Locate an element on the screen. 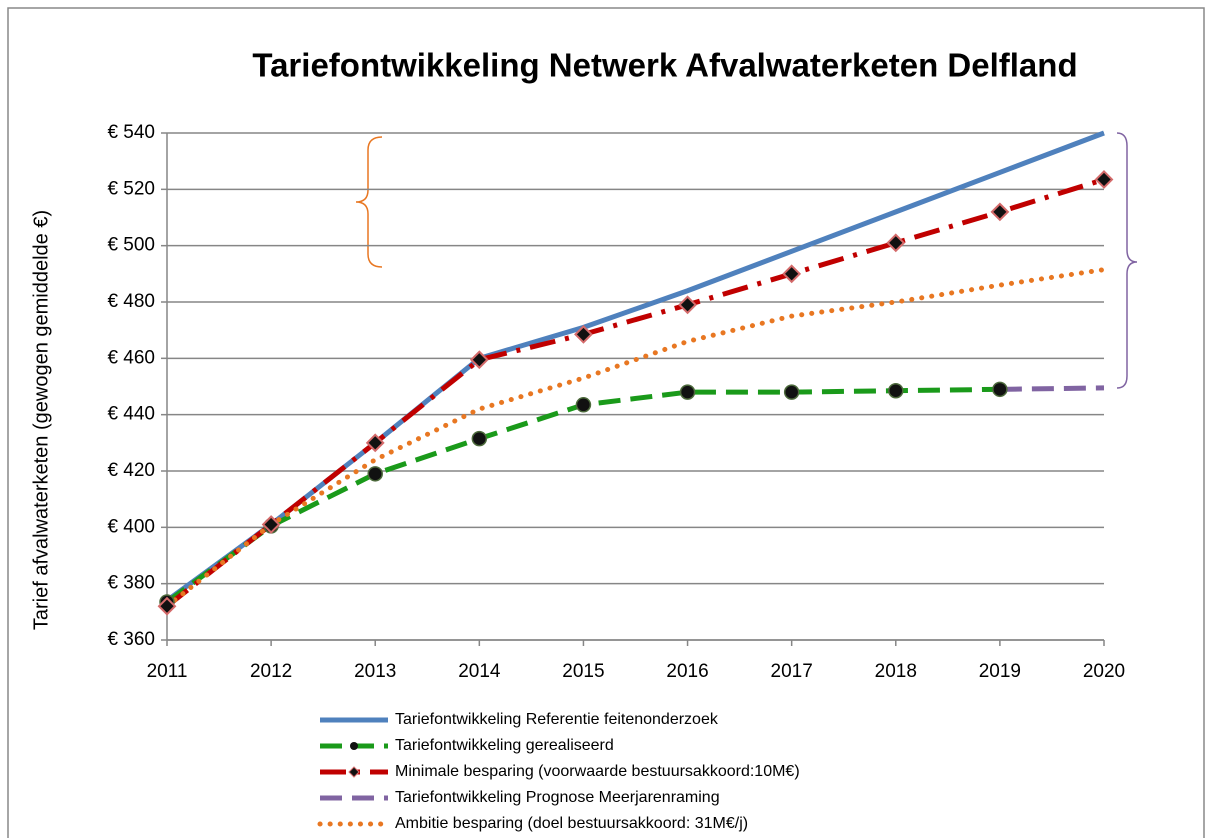 The image size is (1206, 838). x-tick-label: 2011 is located at coordinates (167, 671).